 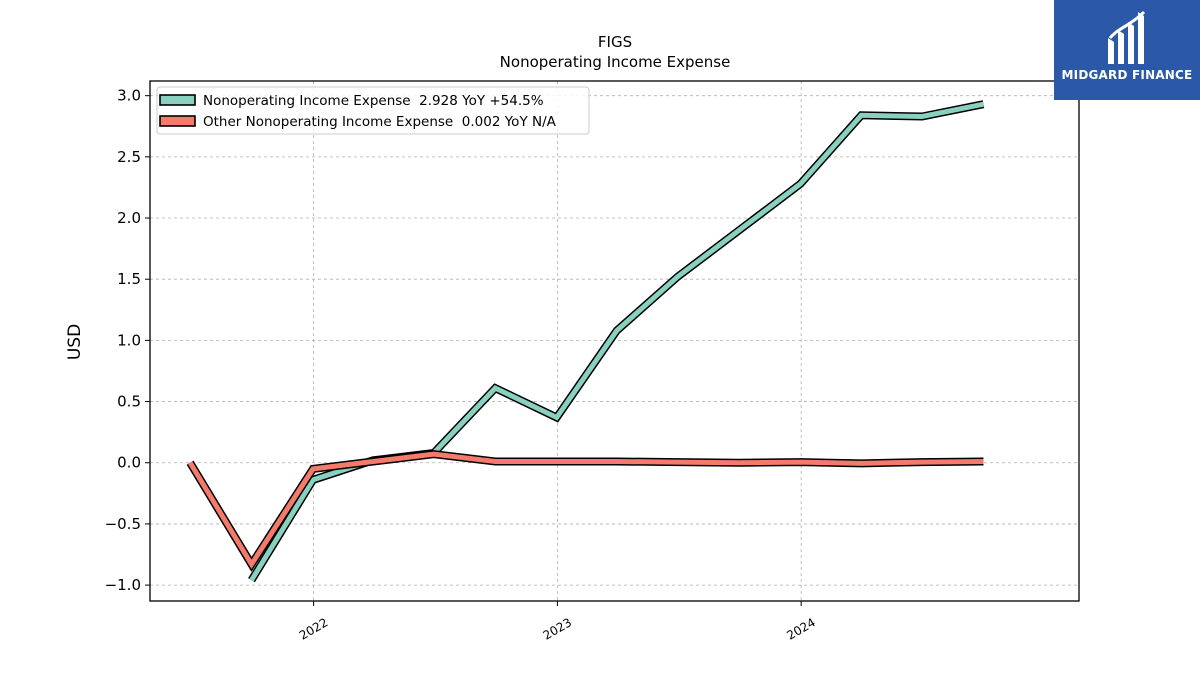 What do you see at coordinates (615, 42) in the screenshot?
I see `chart-title: FIGS` at bounding box center [615, 42].